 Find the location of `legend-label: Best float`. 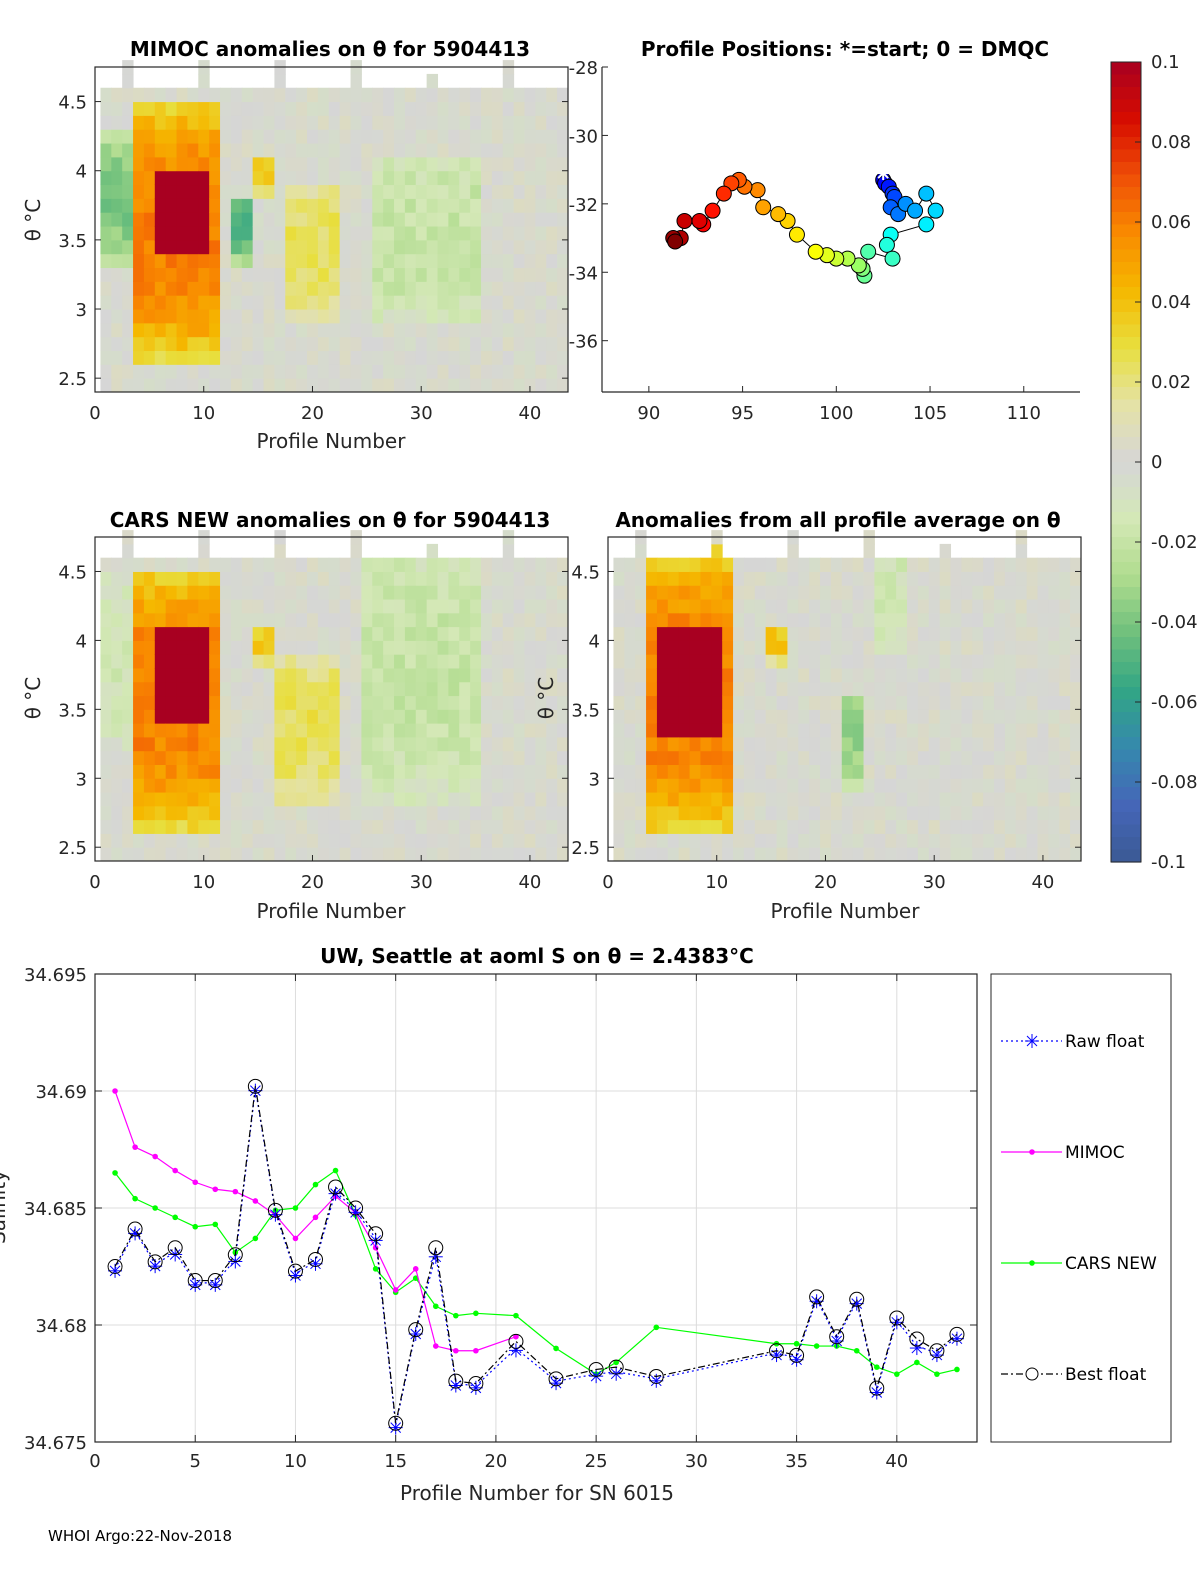

legend-label: Best float is located at coordinates (1106, 1375).